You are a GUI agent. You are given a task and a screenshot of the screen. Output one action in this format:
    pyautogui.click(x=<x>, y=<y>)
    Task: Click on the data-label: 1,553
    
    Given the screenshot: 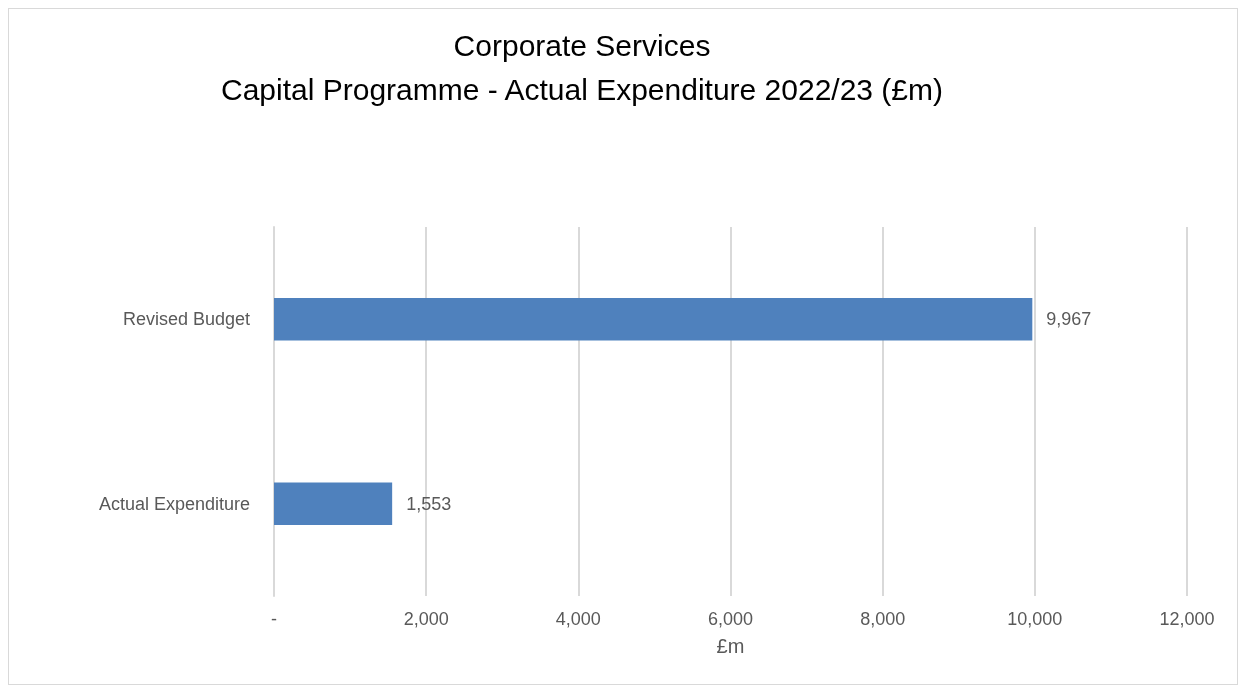 What is the action you would take?
    pyautogui.click(x=429, y=503)
    